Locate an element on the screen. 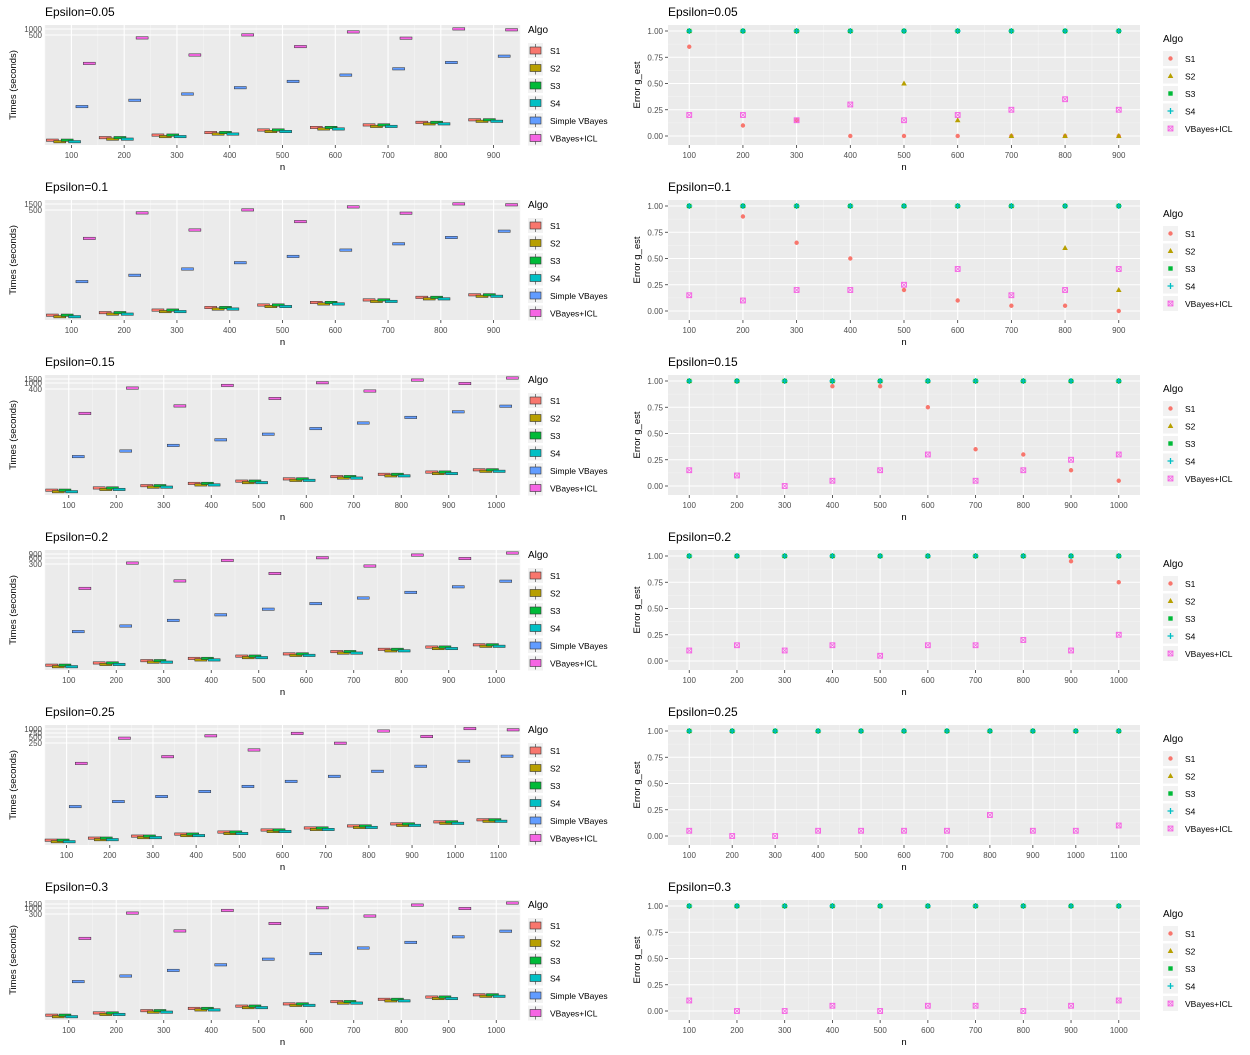 The width and height of the screenshot is (1250, 1055). x-tick-label: 200 is located at coordinates (124, 155).